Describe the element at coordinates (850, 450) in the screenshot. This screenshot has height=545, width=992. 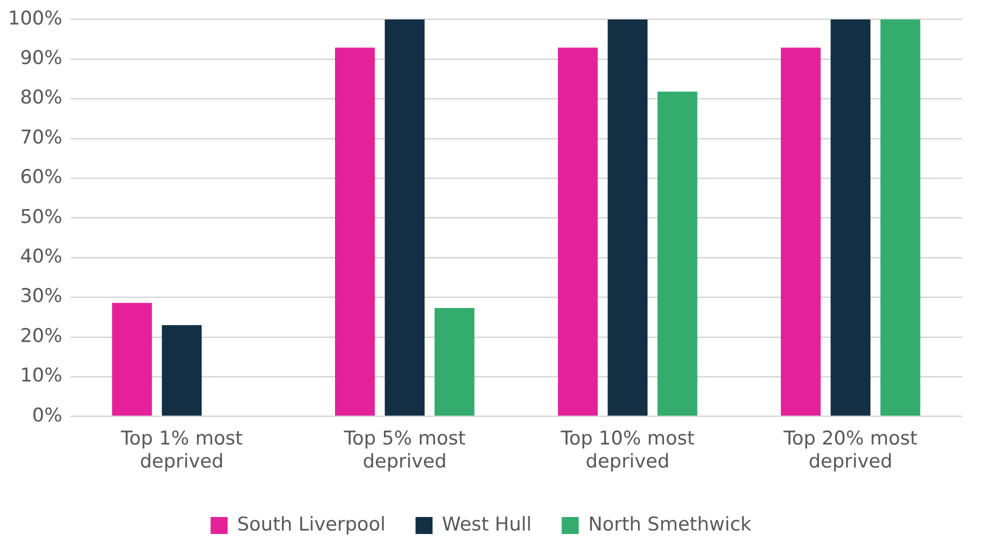
I see `x-tick-label: Top 20% most deprived` at that location.